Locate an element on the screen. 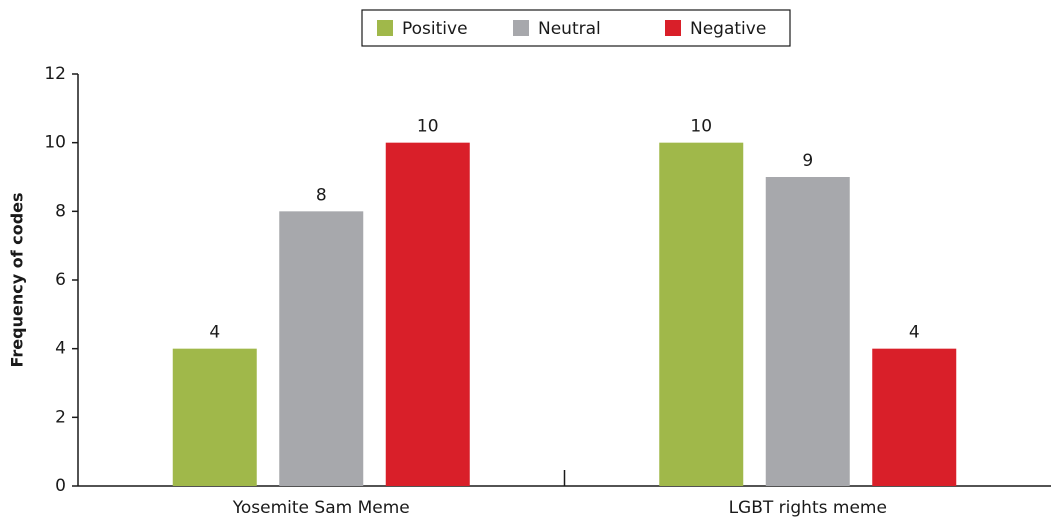 The height and width of the screenshot is (521, 1051). legend-label: Neutral is located at coordinates (569, 29).